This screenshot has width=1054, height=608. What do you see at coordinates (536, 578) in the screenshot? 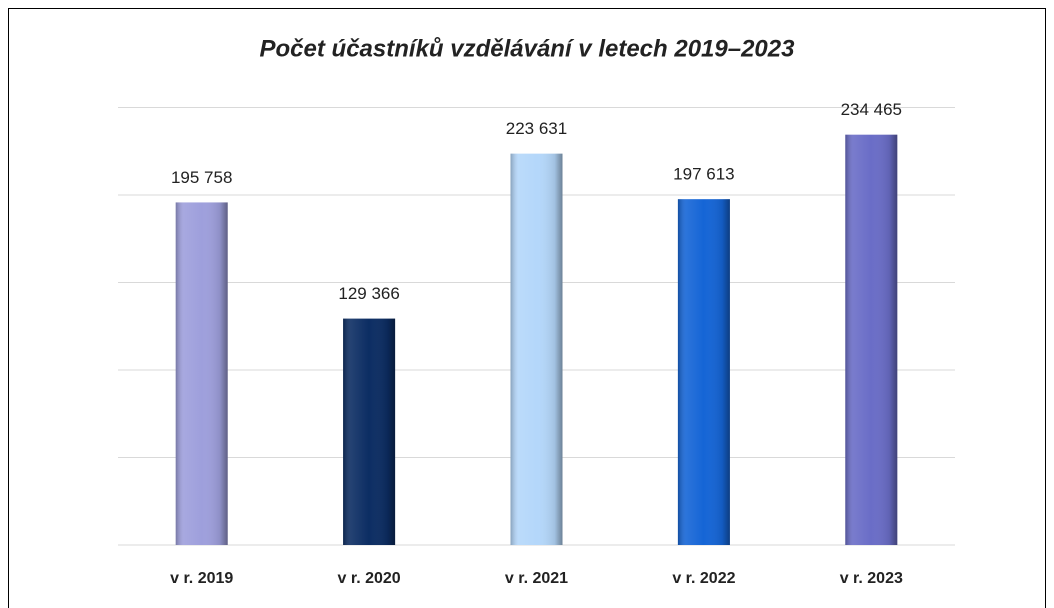
I see `x-tick-label: v r. 2021` at bounding box center [536, 578].